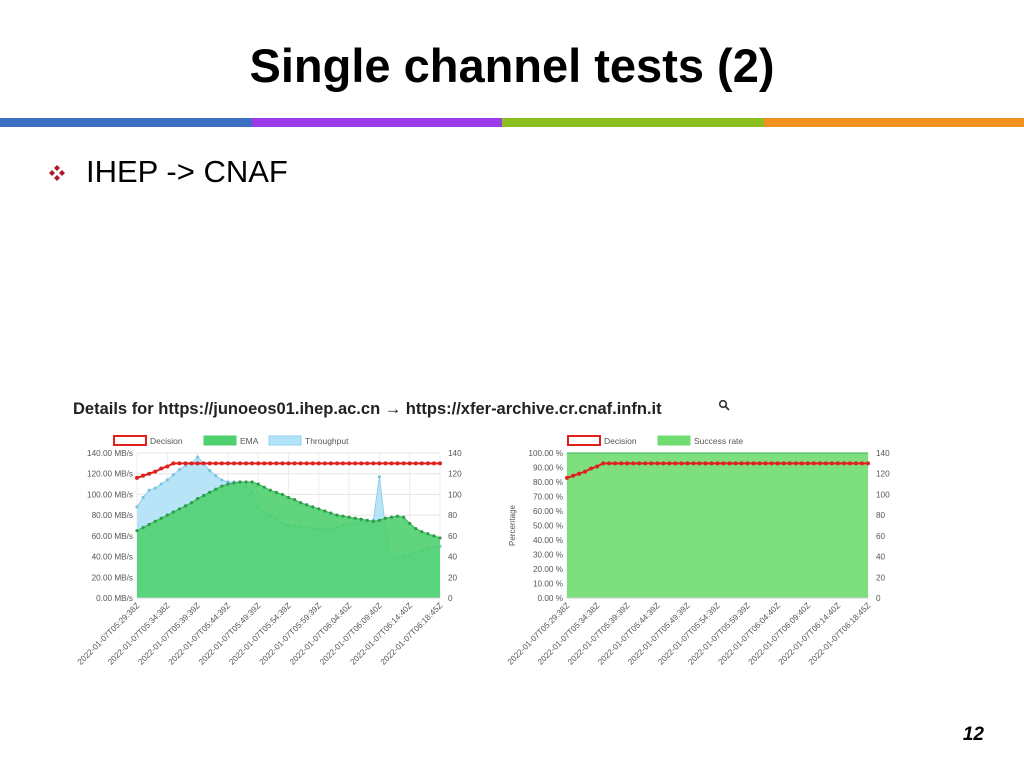 This screenshot has width=1024, height=768. What do you see at coordinates (57, 173) in the screenshot?
I see `diamond-bullet-icon` at bounding box center [57, 173].